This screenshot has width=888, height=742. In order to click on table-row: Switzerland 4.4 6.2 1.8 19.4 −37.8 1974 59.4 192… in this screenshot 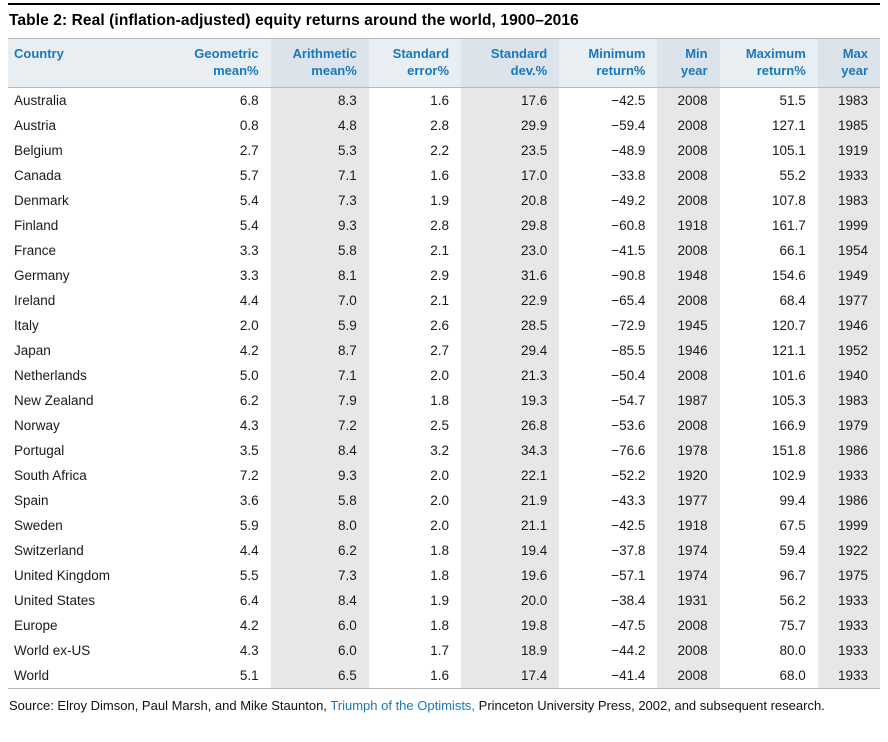, I will do `click(444, 550)`.